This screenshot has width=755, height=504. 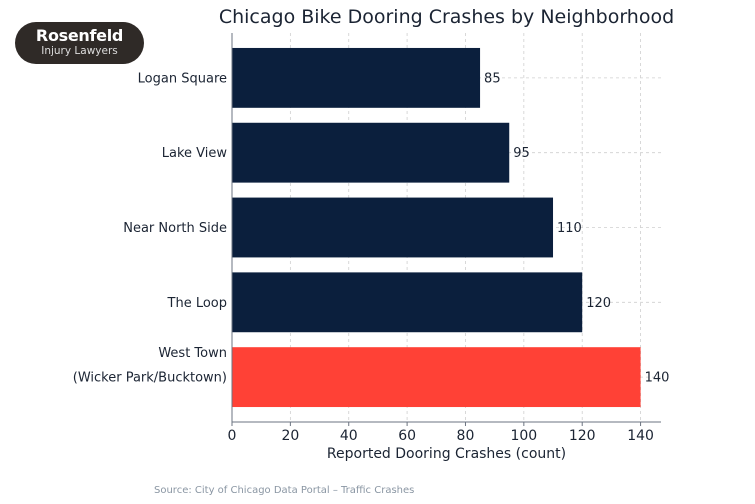 I want to click on logo-line2: Injury Lawyers, so click(x=79, y=51).